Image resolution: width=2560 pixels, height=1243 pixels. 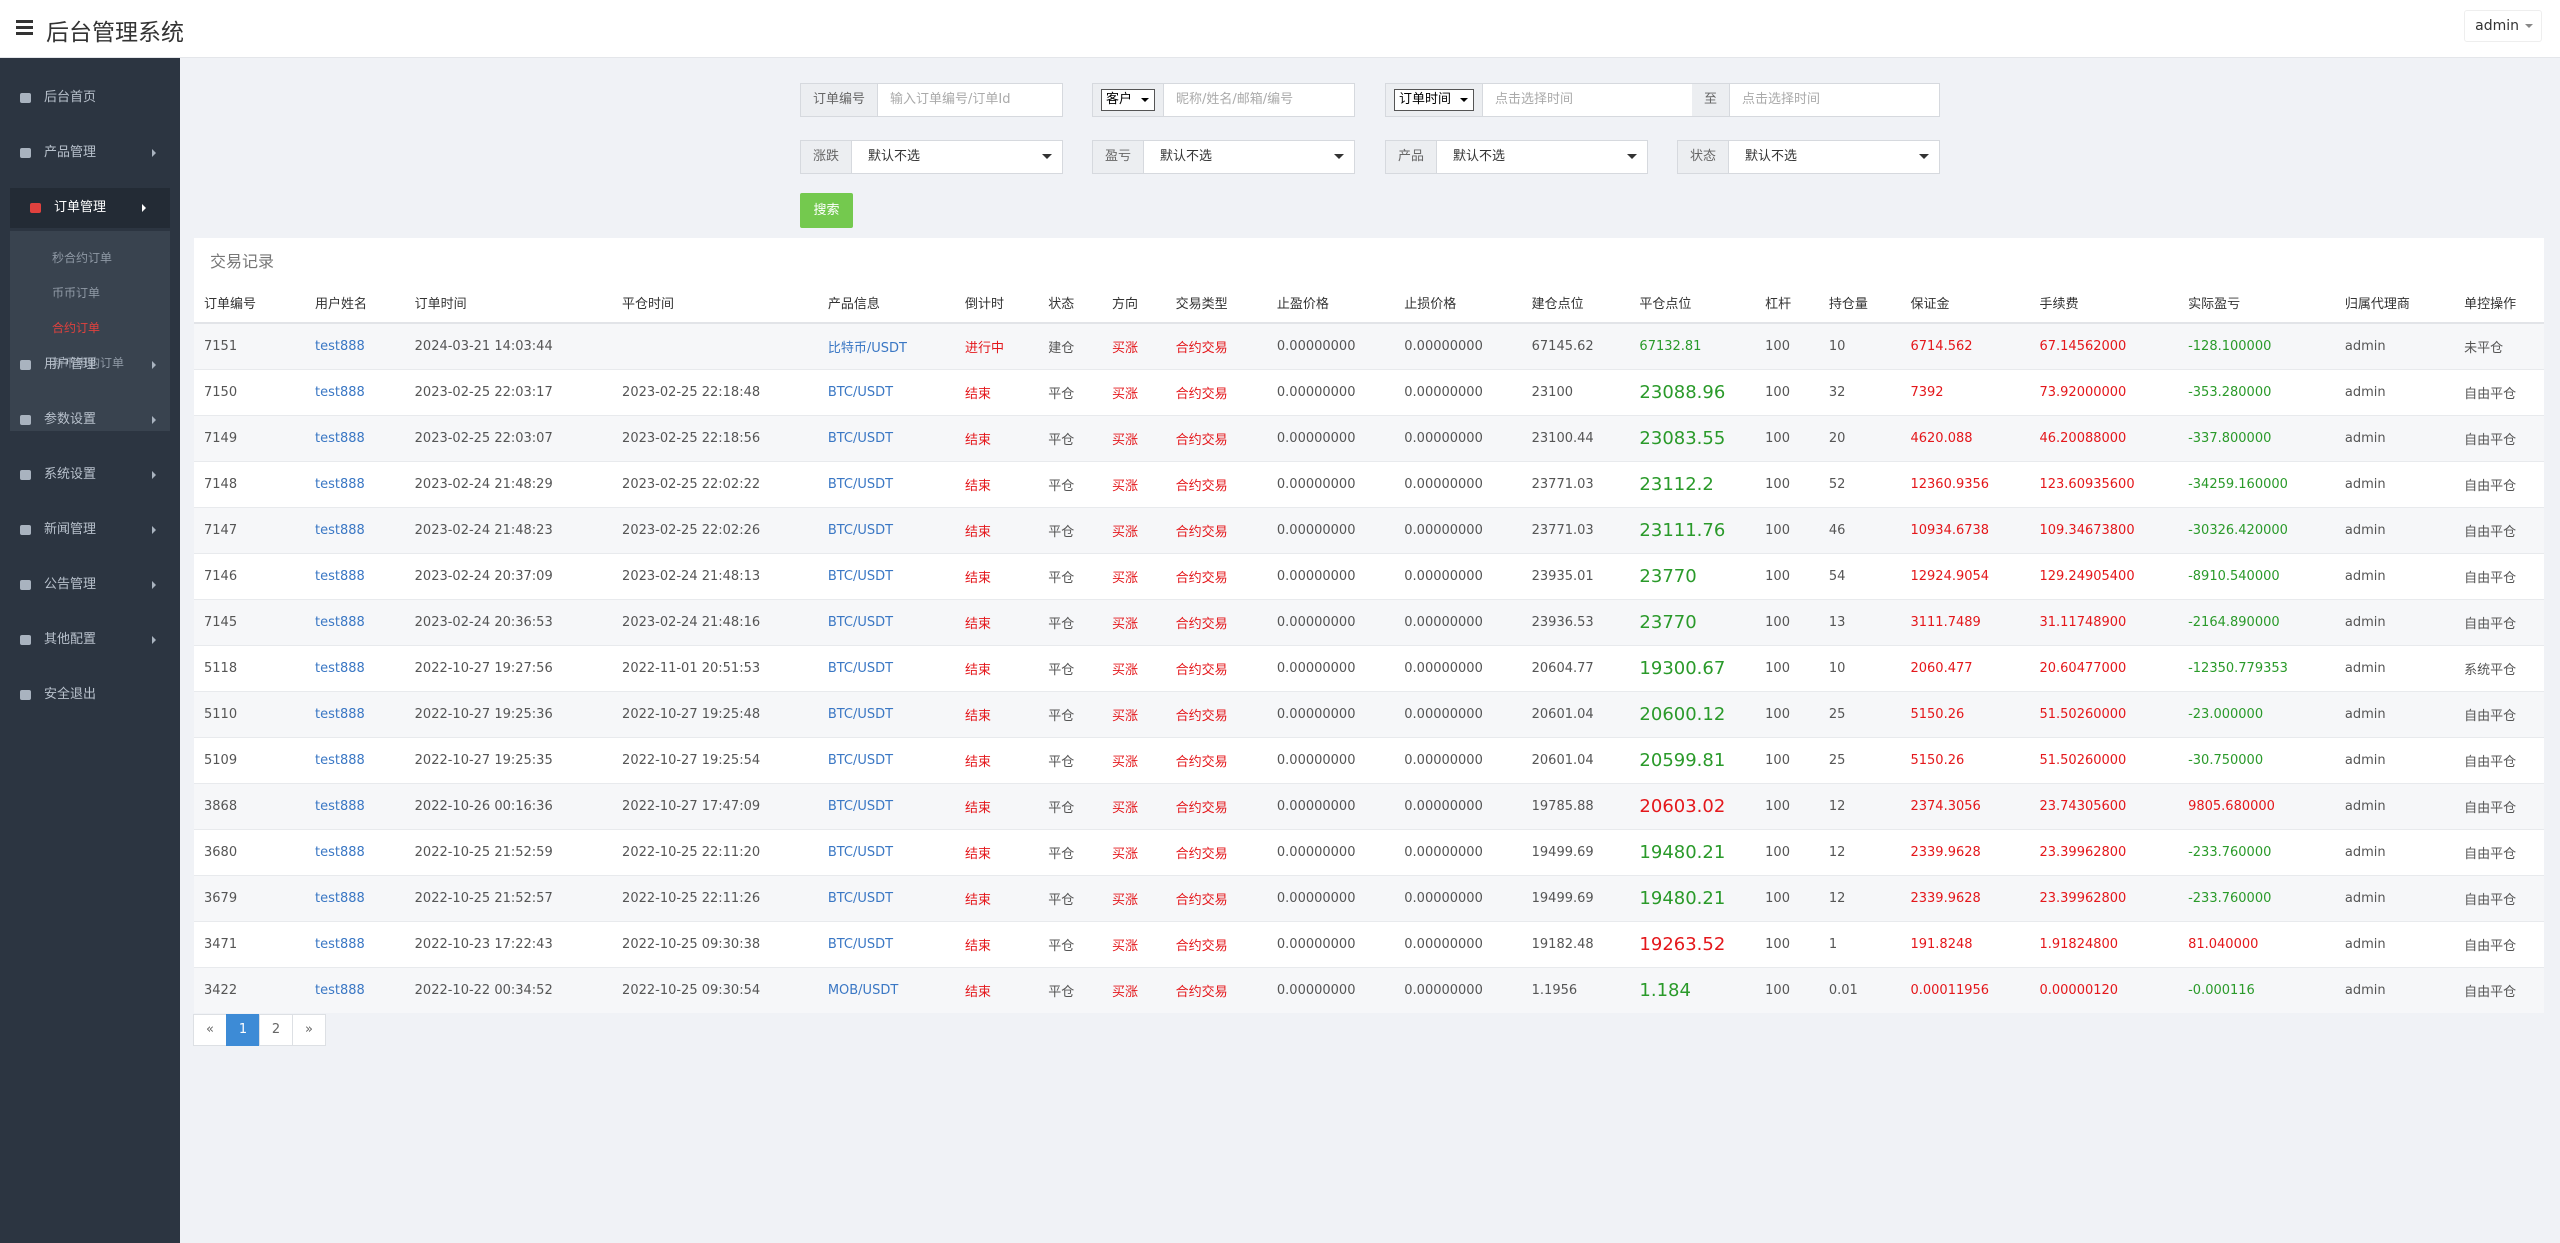 I want to click on table-cell: 7392, so click(x=1965, y=392).